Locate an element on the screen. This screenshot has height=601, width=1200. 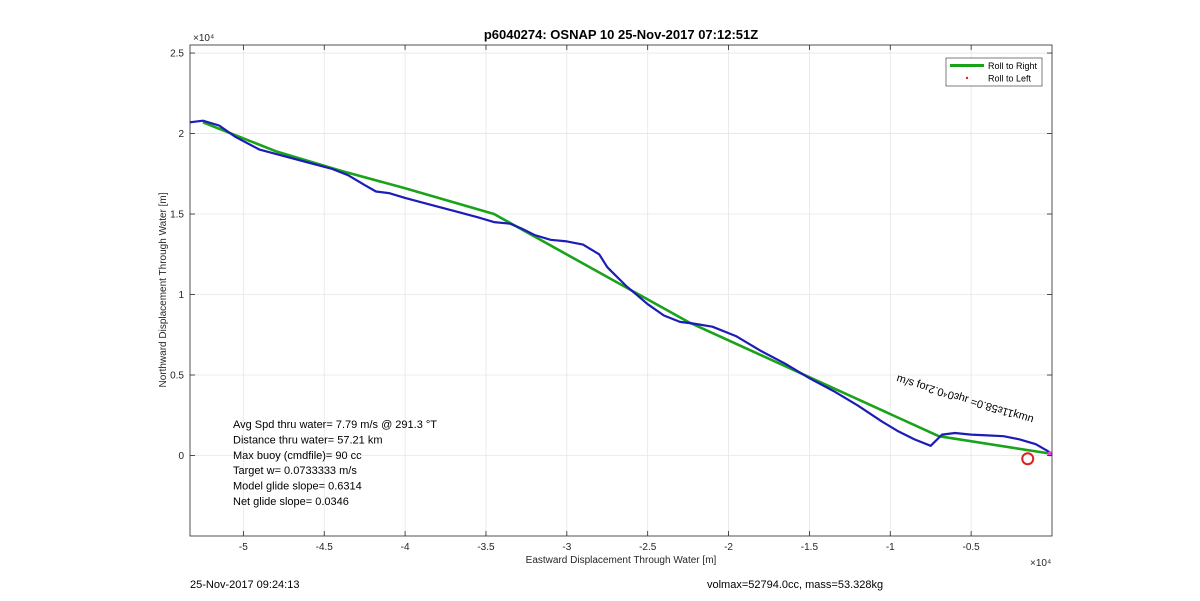
y-axis-label: Northward Displacement Through Water [m] is located at coordinates (163, 289).